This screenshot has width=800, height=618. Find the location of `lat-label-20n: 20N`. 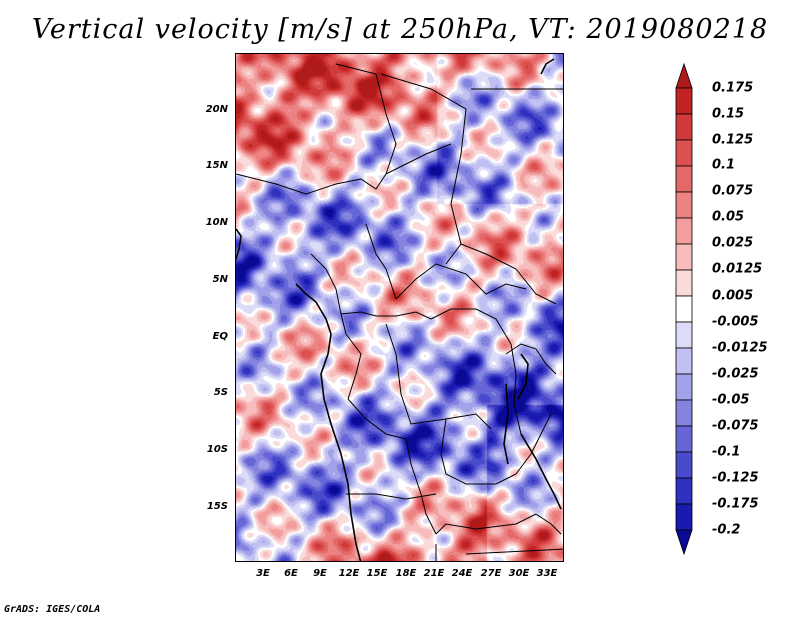

lat-label-20n: 20N is located at coordinates (216, 109).